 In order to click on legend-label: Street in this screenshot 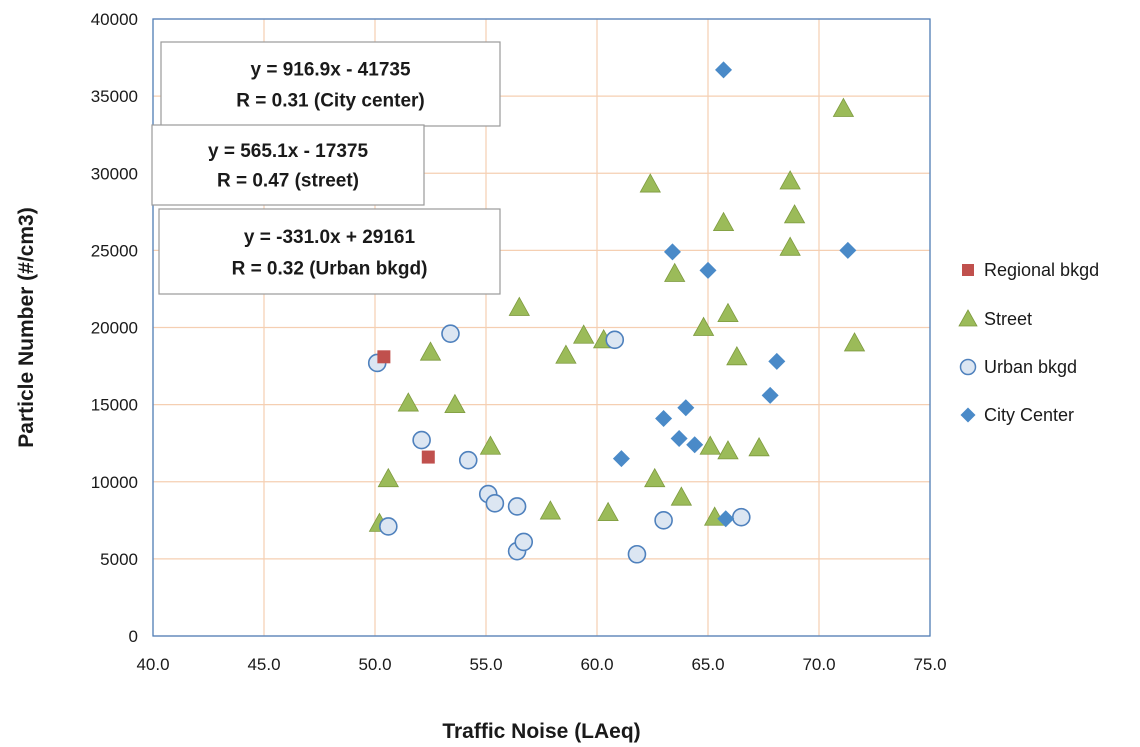, I will do `click(1008, 319)`.